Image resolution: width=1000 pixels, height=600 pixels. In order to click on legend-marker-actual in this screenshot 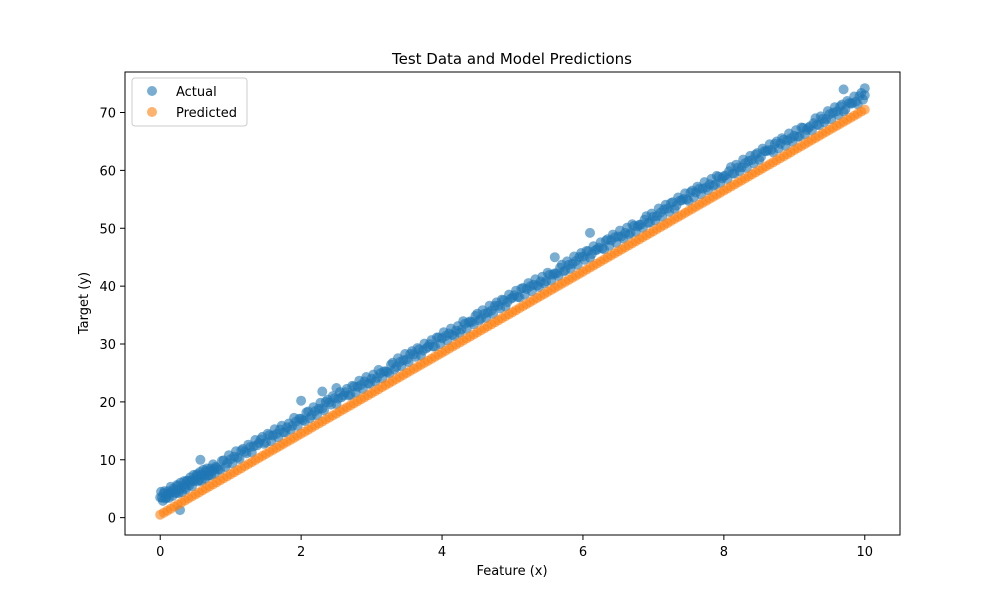, I will do `click(152, 91)`.